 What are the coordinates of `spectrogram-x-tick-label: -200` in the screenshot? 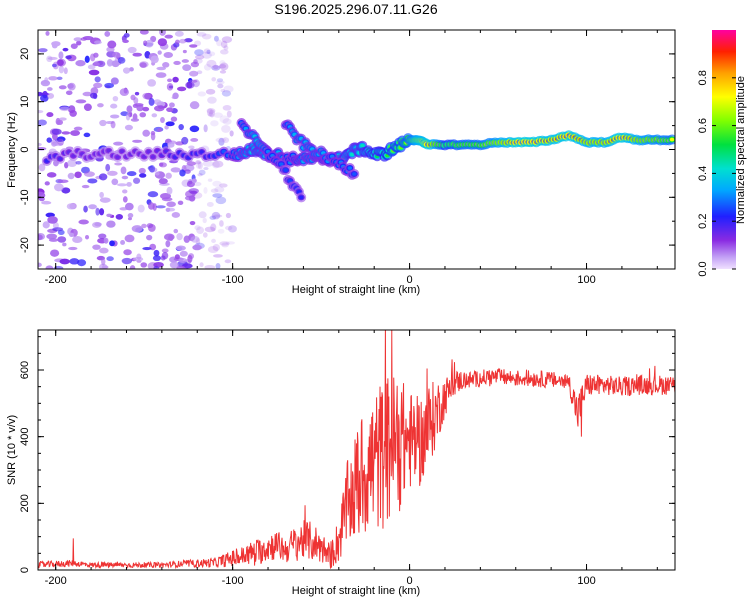 It's located at (56, 280).